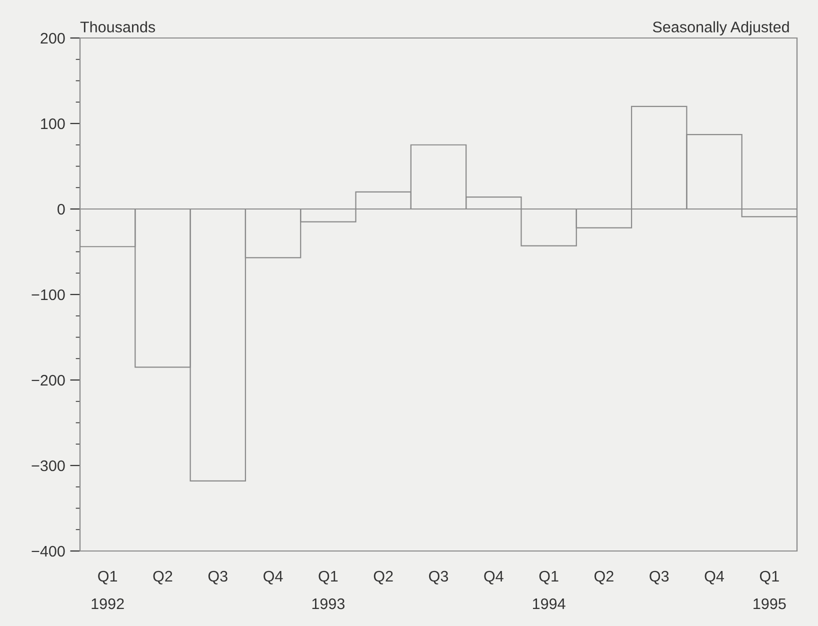  I want to click on y-tick-label: −300, so click(48, 466).